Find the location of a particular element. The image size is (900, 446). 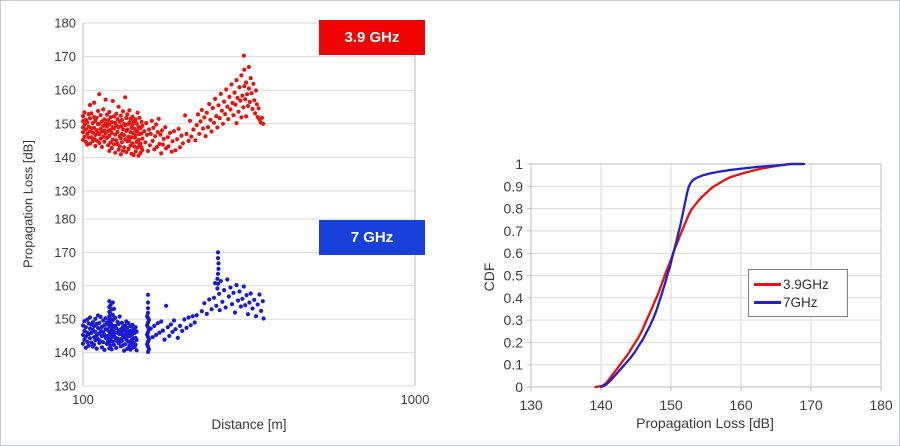

cdf-legend: 3.9GHz 7GHz is located at coordinates (798, 293).